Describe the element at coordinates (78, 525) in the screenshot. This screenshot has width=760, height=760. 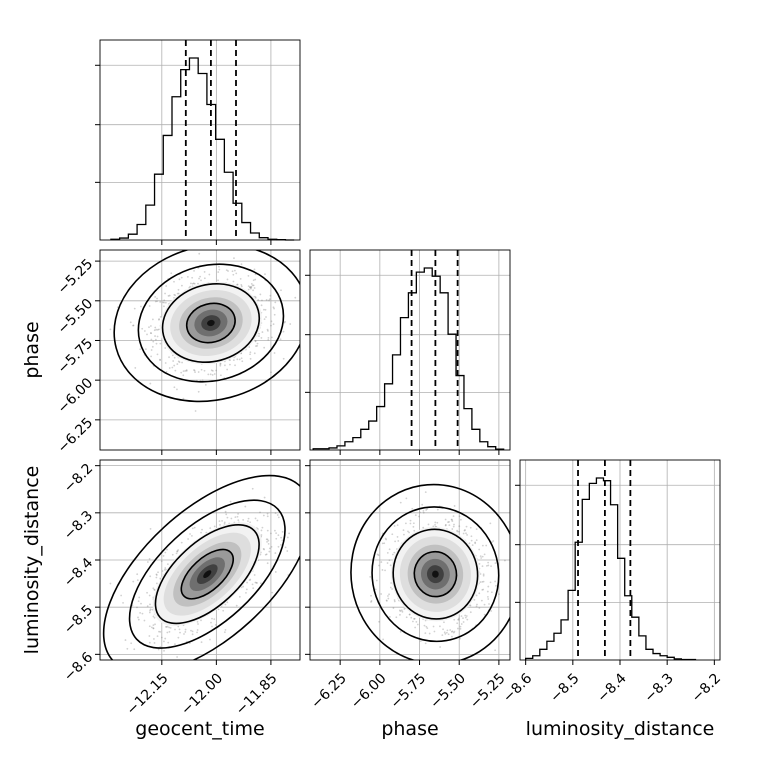
I see `y-tick-label-luminosity-distance: −8.3` at that location.